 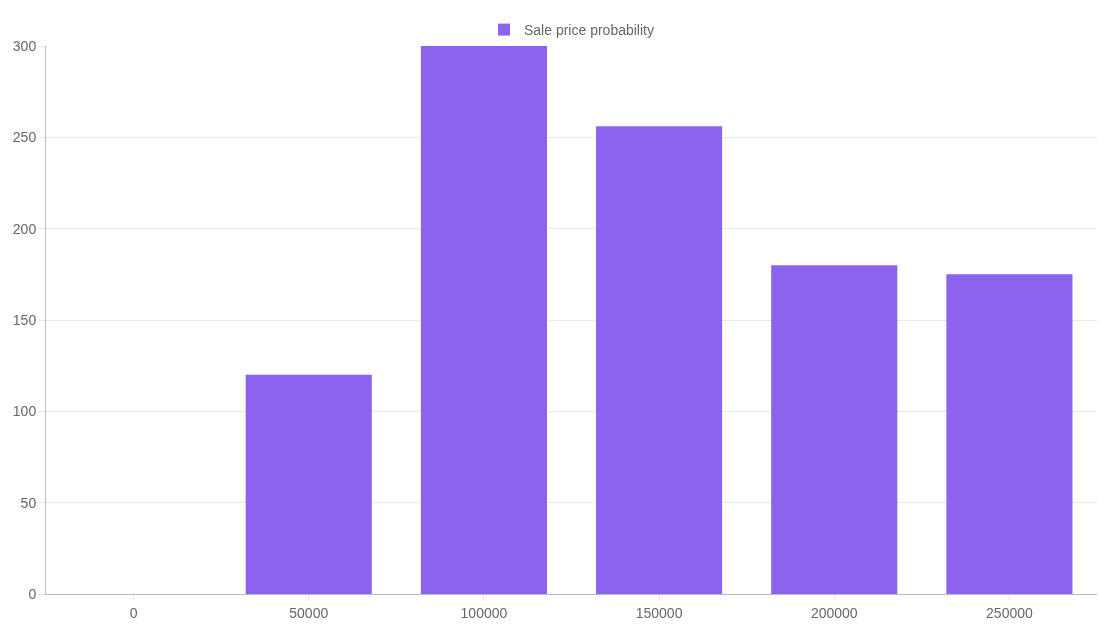 What do you see at coordinates (309, 612) in the screenshot?
I see `x-tick-label: 50000` at bounding box center [309, 612].